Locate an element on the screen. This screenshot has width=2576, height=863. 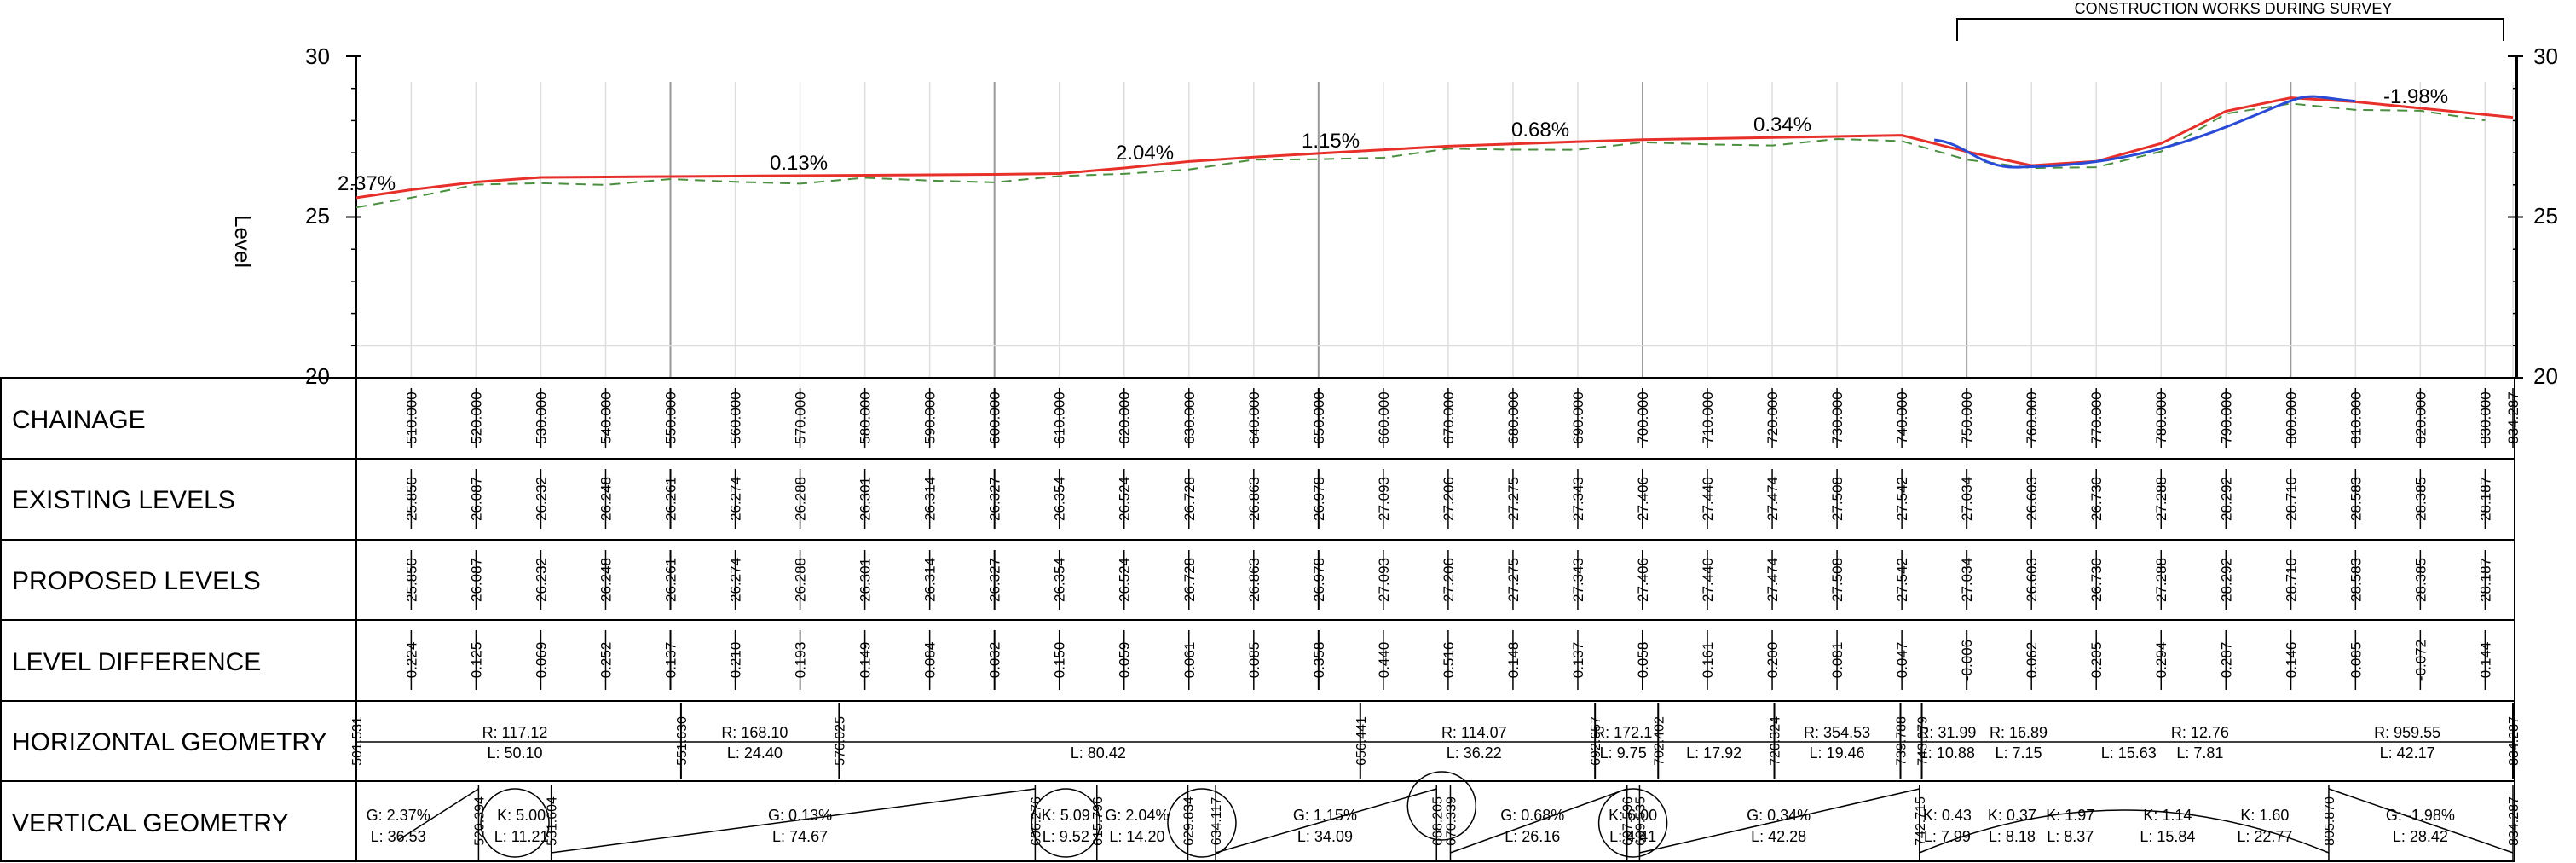
y-tick-25-right: 25 is located at coordinates (2545, 216).